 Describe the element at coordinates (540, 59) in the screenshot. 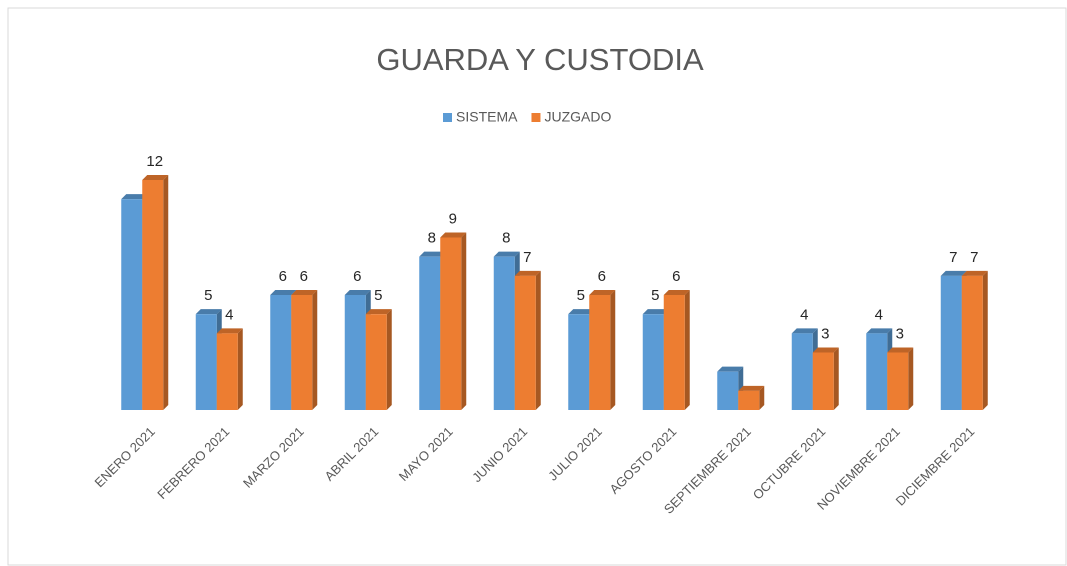

I see `chart-title: GUARDA Y CUSTODIA` at that location.